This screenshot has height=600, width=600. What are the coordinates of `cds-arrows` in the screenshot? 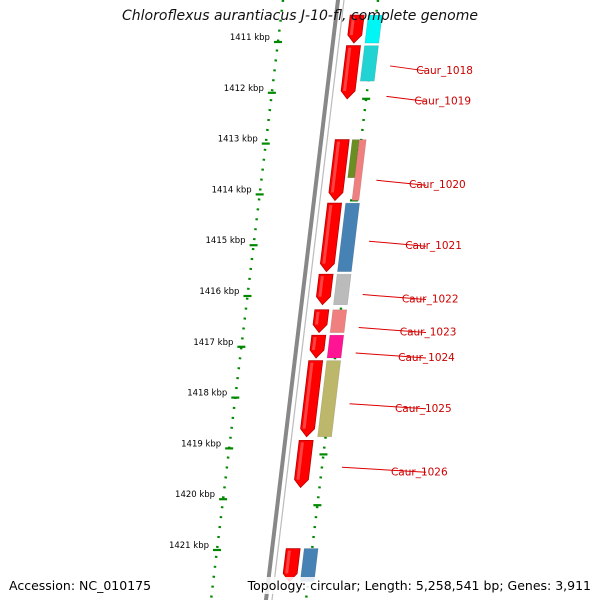 It's located at (323, 298).